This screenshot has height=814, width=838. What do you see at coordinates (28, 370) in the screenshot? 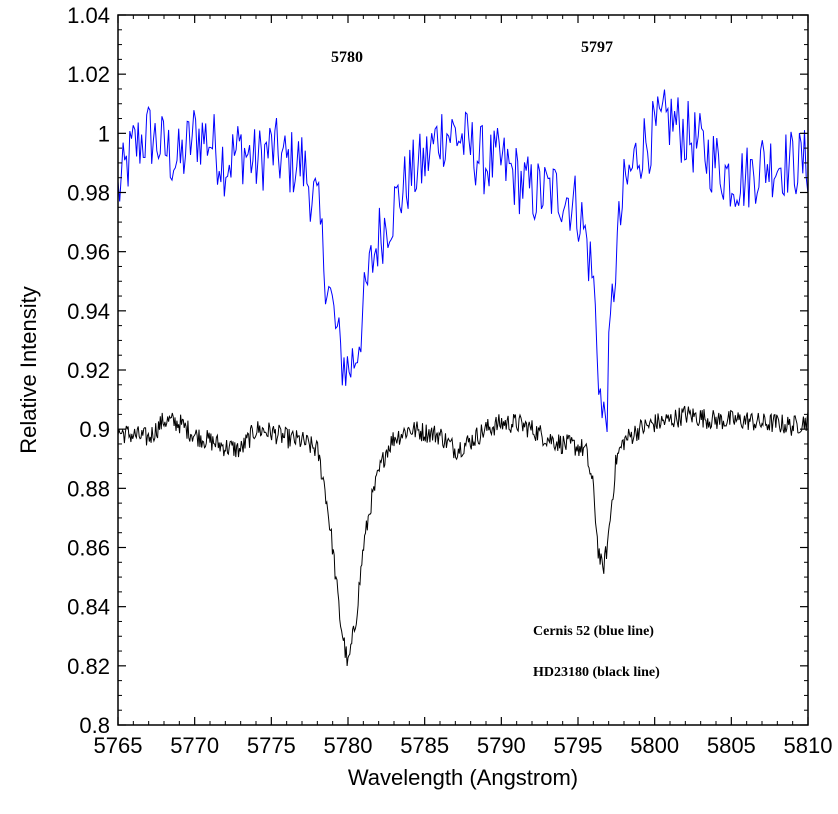
I see `y-axis-title: Relative Intensity` at bounding box center [28, 370].